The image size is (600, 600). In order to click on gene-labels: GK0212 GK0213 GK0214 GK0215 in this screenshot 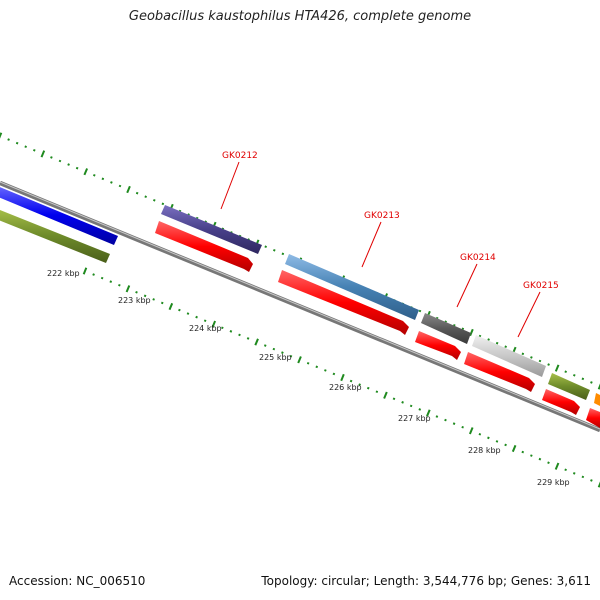, I will do `click(390, 221)`.